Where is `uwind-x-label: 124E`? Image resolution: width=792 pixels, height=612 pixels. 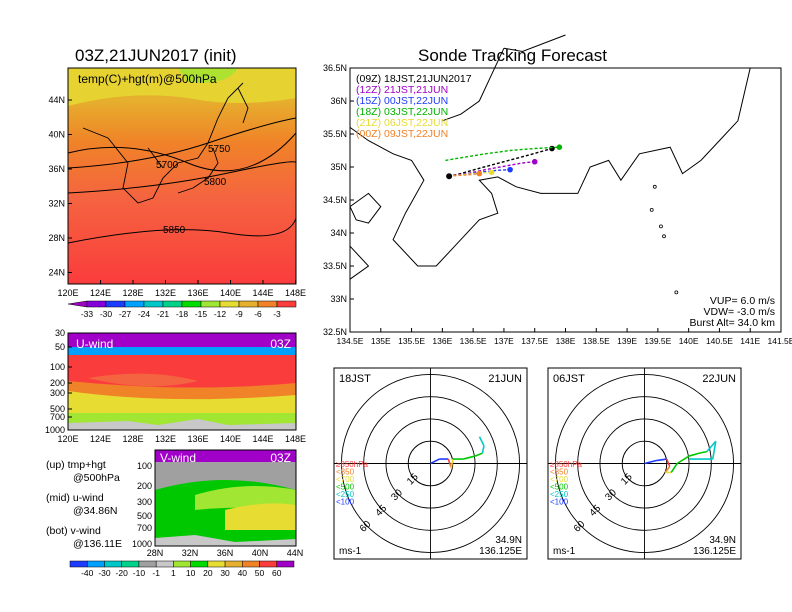
uwind-x-label: 124E is located at coordinates (100, 439).